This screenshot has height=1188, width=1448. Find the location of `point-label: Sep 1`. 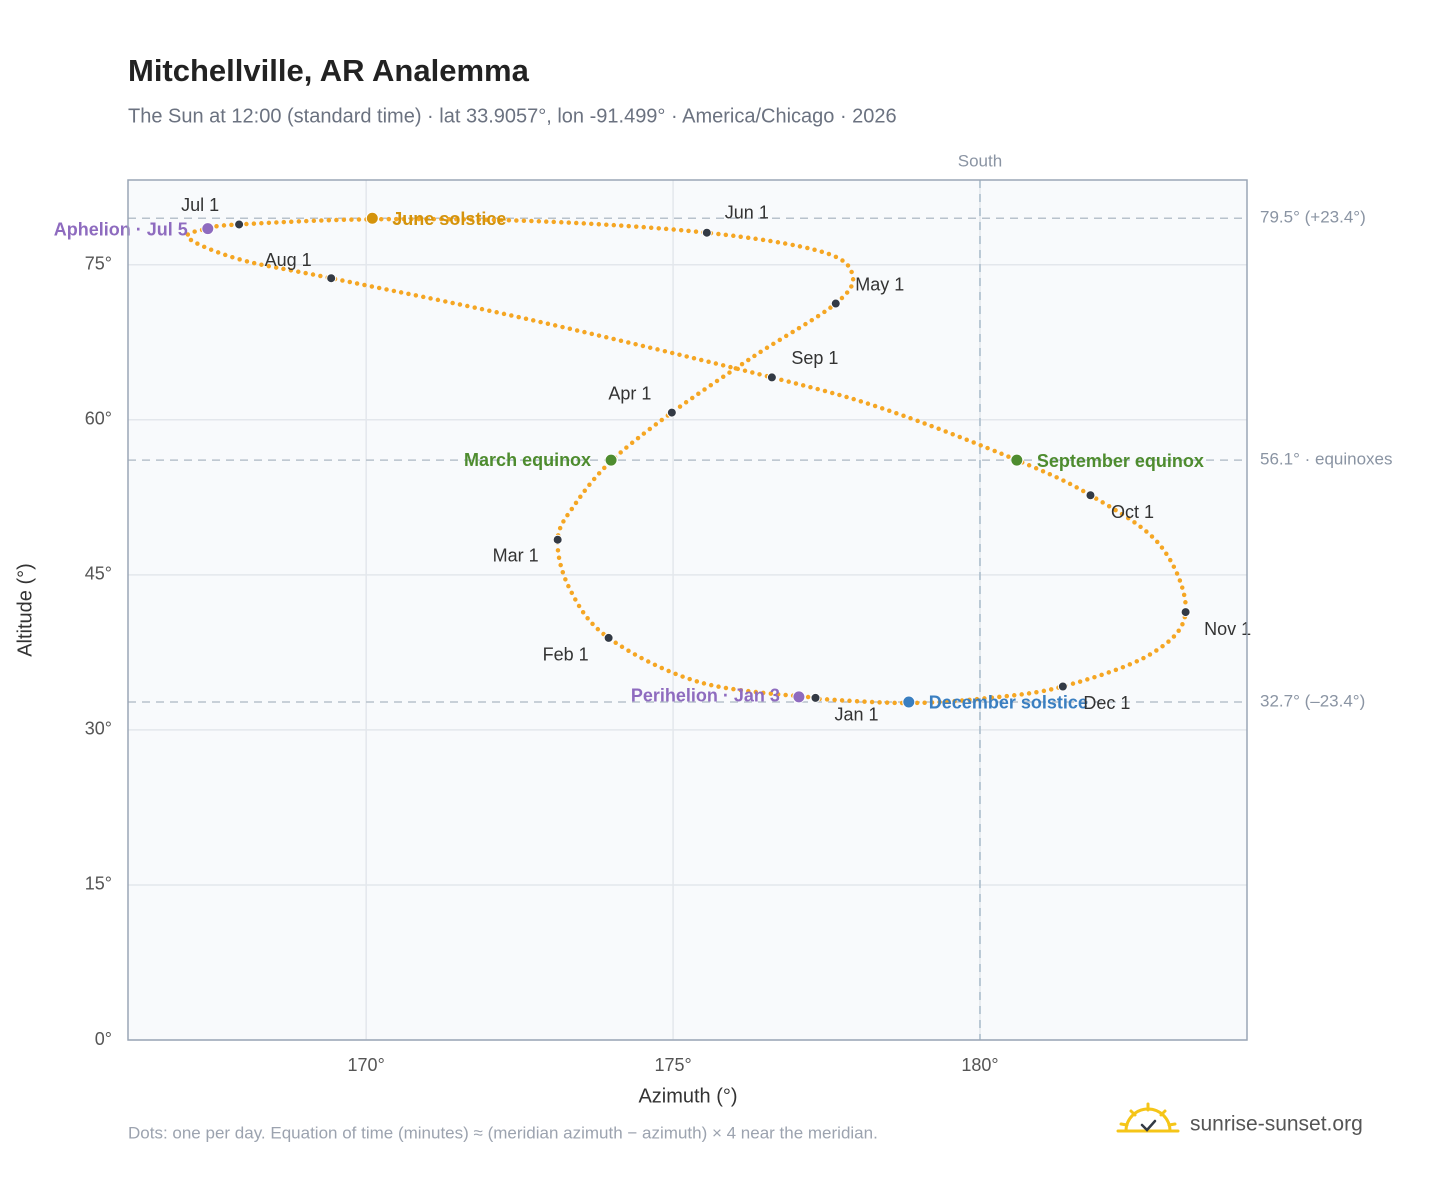

point-label: Sep 1 is located at coordinates (814, 358).